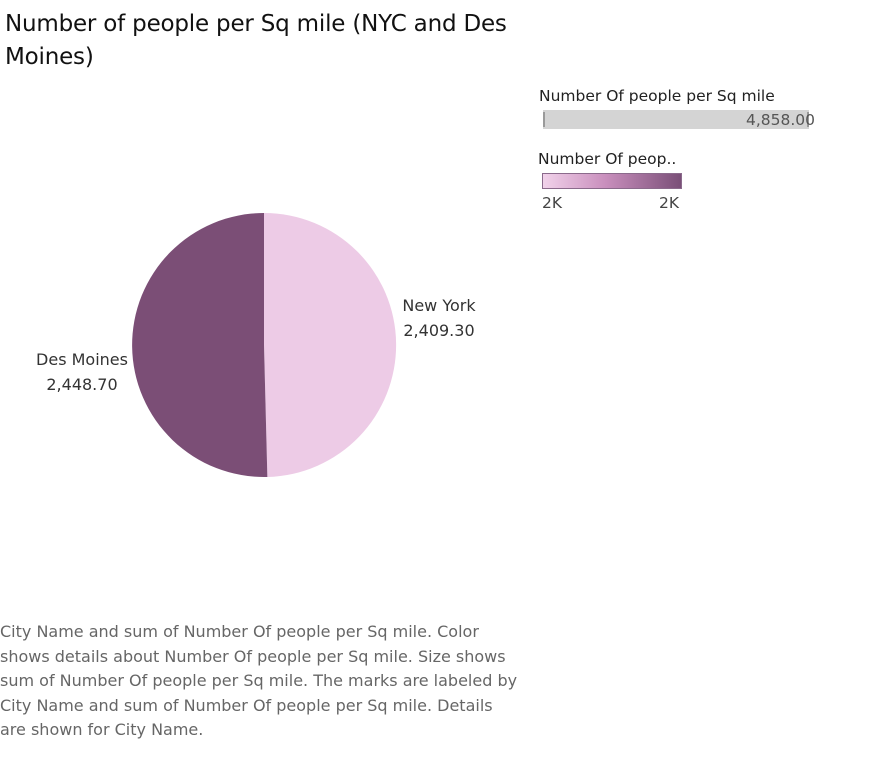 The width and height of the screenshot is (875, 772). What do you see at coordinates (544, 119) in the screenshot?
I see `size-legend-tick-left` at bounding box center [544, 119].